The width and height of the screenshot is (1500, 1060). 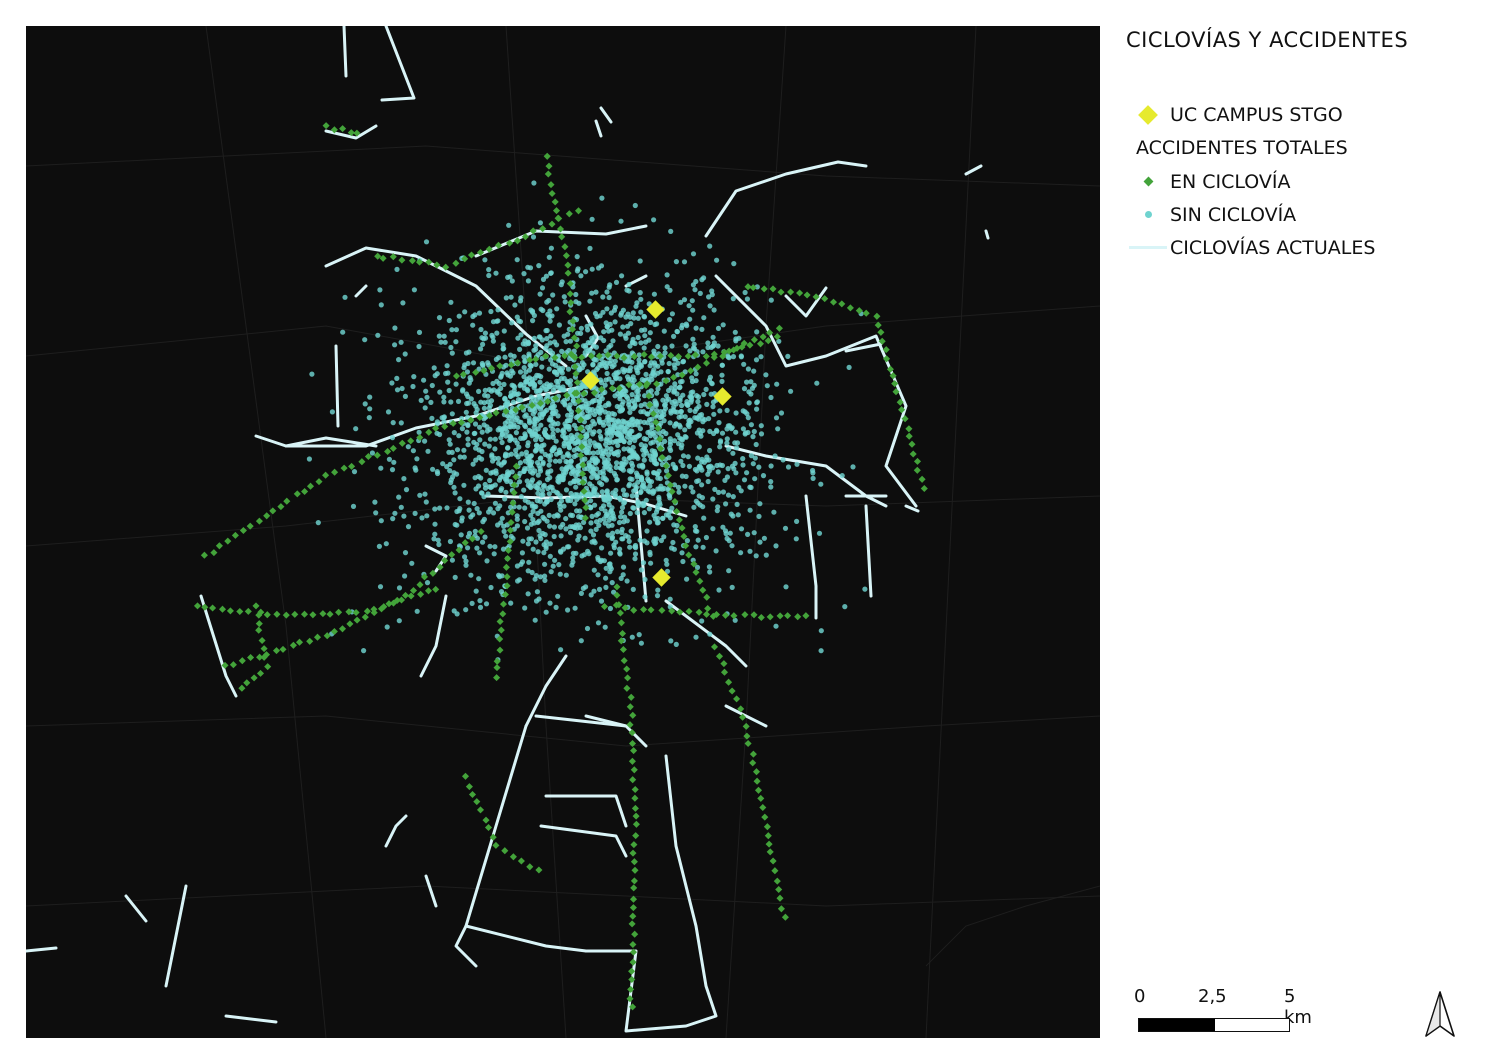 What do you see at coordinates (1306, 114) in the screenshot?
I see `legend-item-campus: UC CAMPUS STGO` at bounding box center [1306, 114].